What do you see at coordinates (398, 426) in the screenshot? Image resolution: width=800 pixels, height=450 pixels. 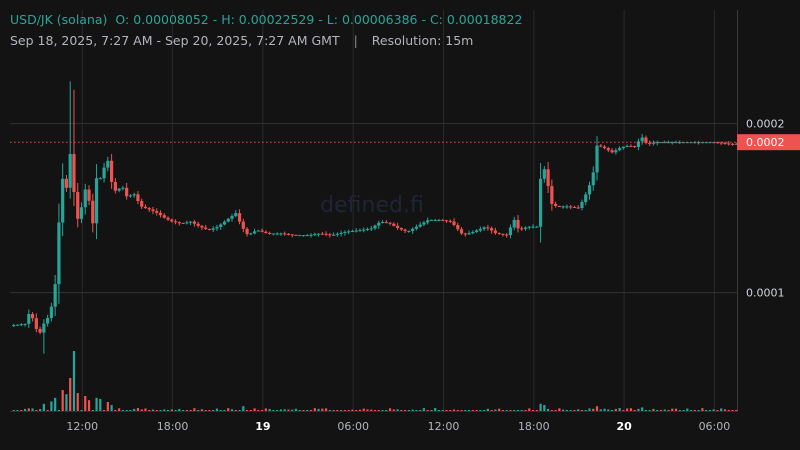 I see `time-axis: 12:00 18:00 19 06:00 12:00 18:00 20 06:00` at bounding box center [398, 426].